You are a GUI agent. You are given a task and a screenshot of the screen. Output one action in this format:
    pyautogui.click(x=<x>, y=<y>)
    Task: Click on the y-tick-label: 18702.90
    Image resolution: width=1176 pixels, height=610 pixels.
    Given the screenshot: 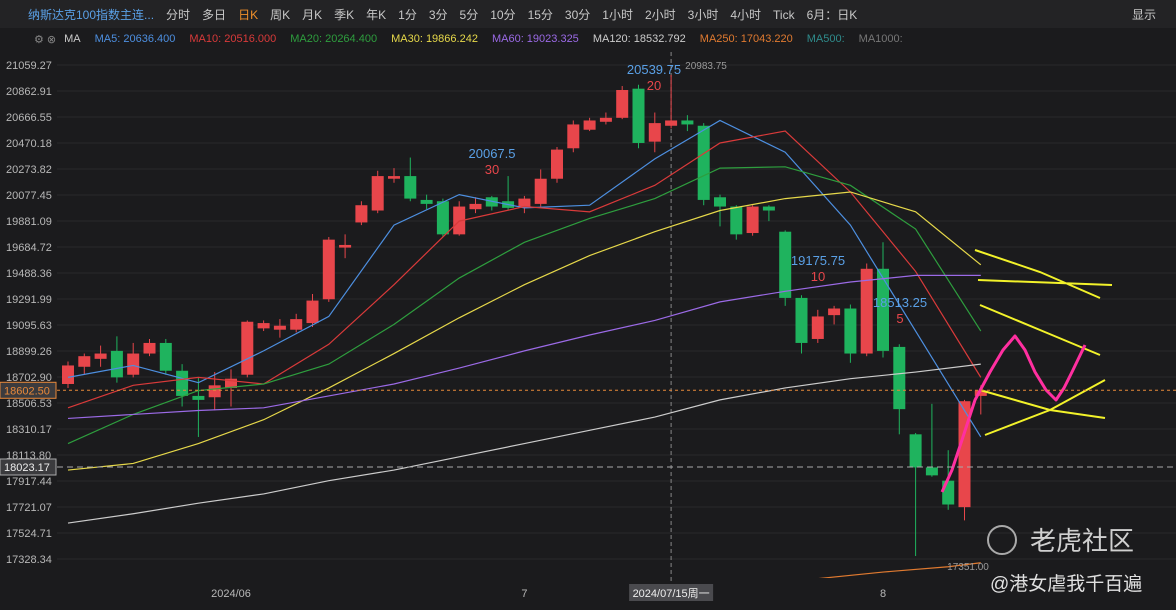 What is the action you would take?
    pyautogui.click(x=29, y=378)
    